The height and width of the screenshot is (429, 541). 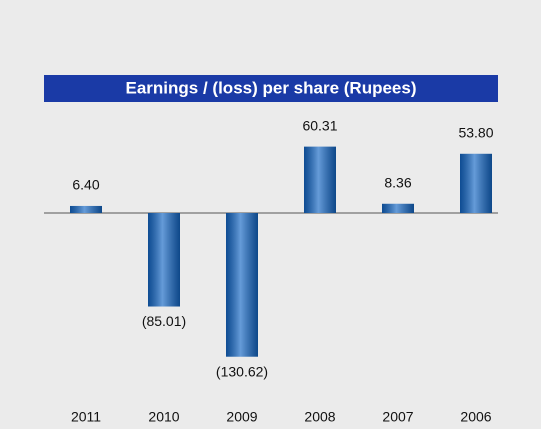 What do you see at coordinates (163, 417) in the screenshot?
I see `x-tick-label: 2010` at bounding box center [163, 417].